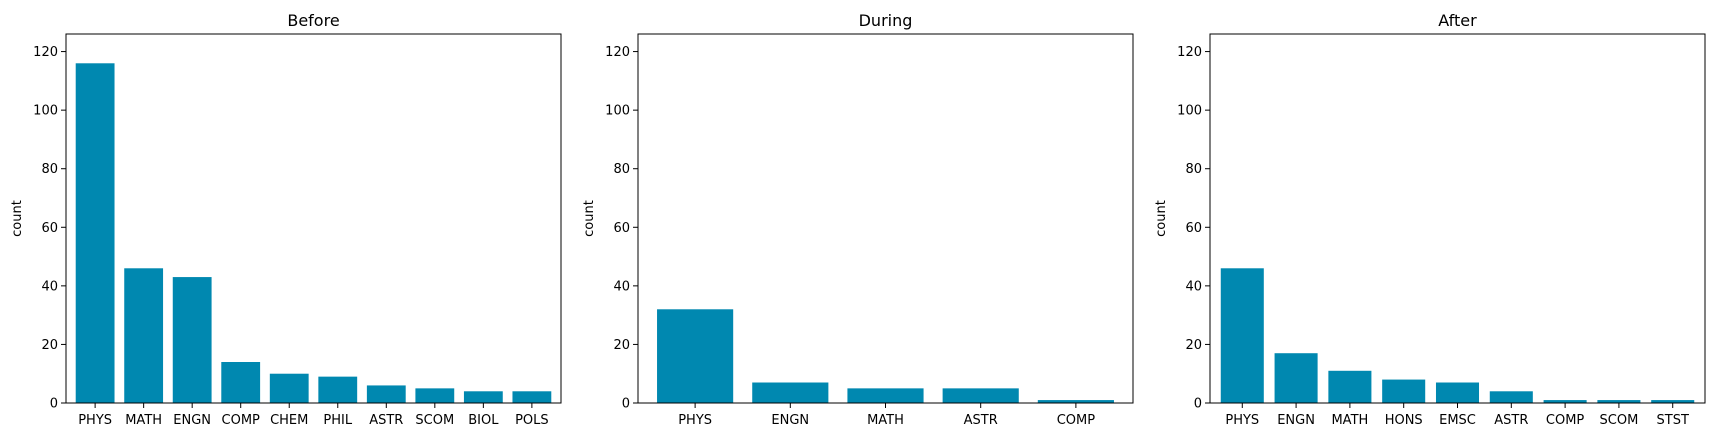 The height and width of the screenshot is (435, 1713). What do you see at coordinates (532, 420) in the screenshot?
I see `x-tick-label-pols: POLS` at bounding box center [532, 420].